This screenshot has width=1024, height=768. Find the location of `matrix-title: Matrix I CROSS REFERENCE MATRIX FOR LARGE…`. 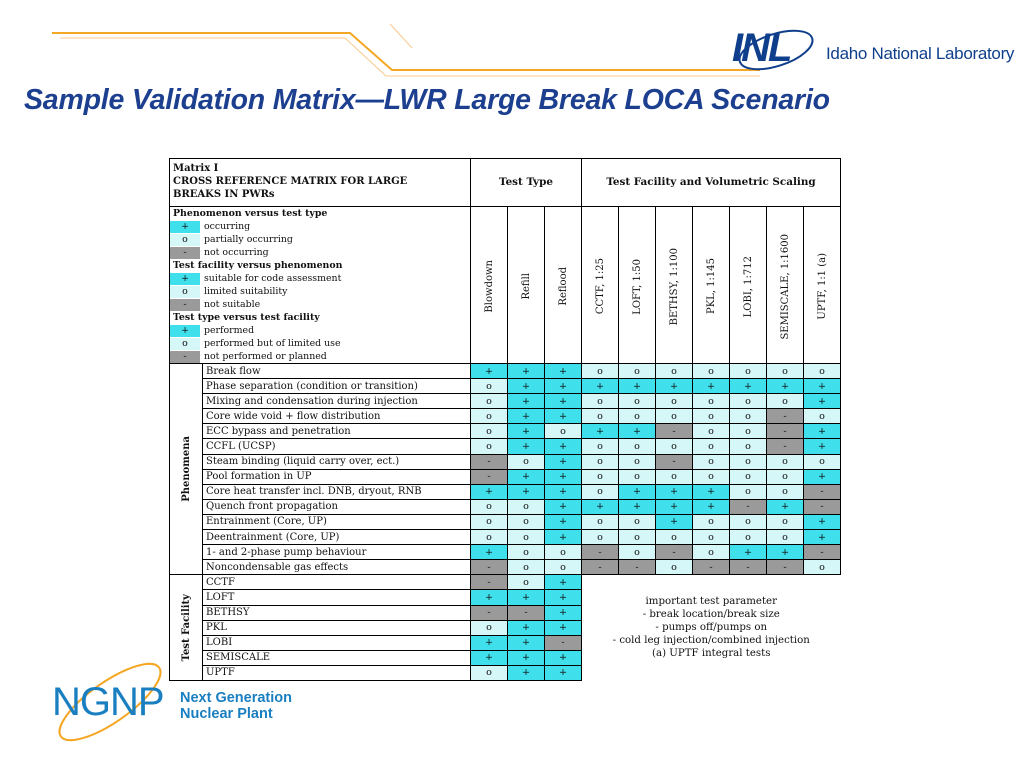

matrix-title: Matrix I CROSS REFERENCE MATRIX FOR LARGE… is located at coordinates (320, 182).